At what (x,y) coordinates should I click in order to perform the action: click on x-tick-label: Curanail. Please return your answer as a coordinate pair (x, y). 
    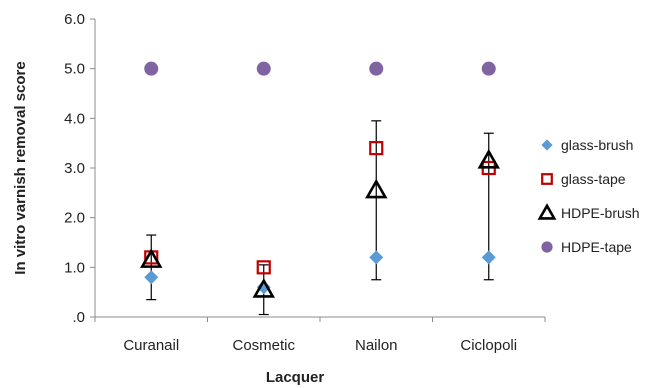
    Looking at the image, I should click on (151, 345).